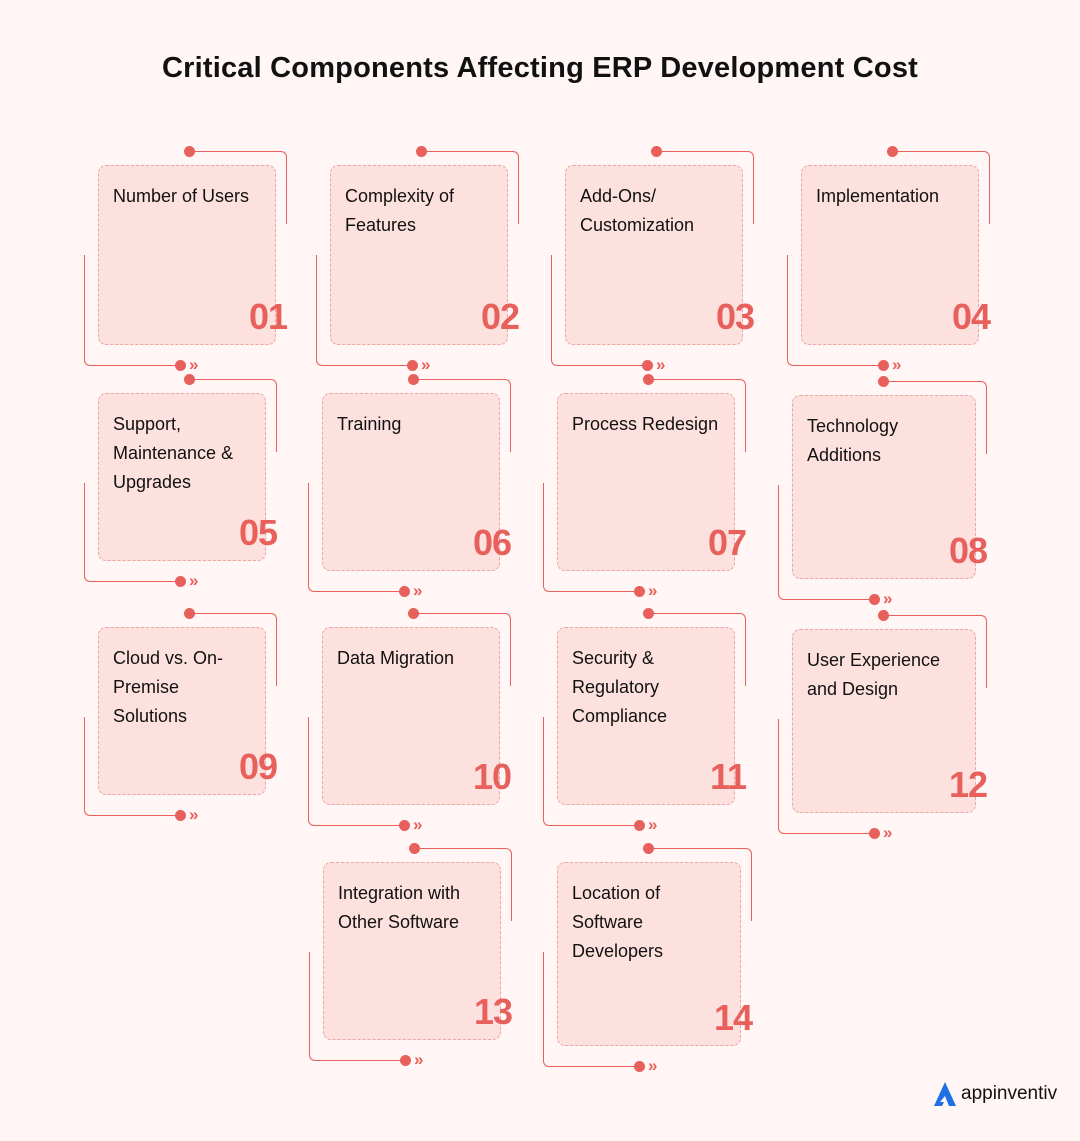 This screenshot has height=1141, width=1080. What do you see at coordinates (396, 658) in the screenshot?
I see `card-label: Data Migration` at bounding box center [396, 658].